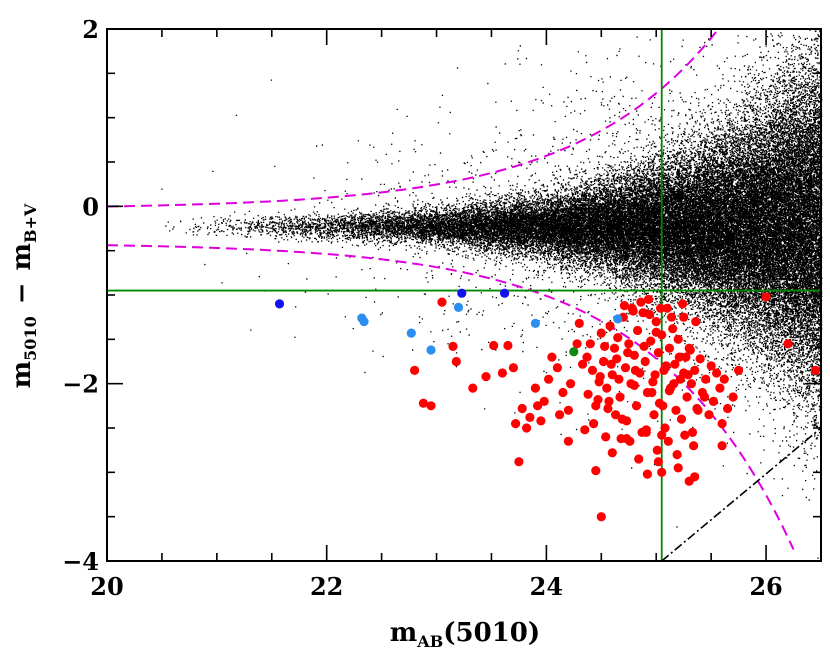  Describe the element at coordinates (279, 304) in the screenshot. I see `blue-marker` at that location.